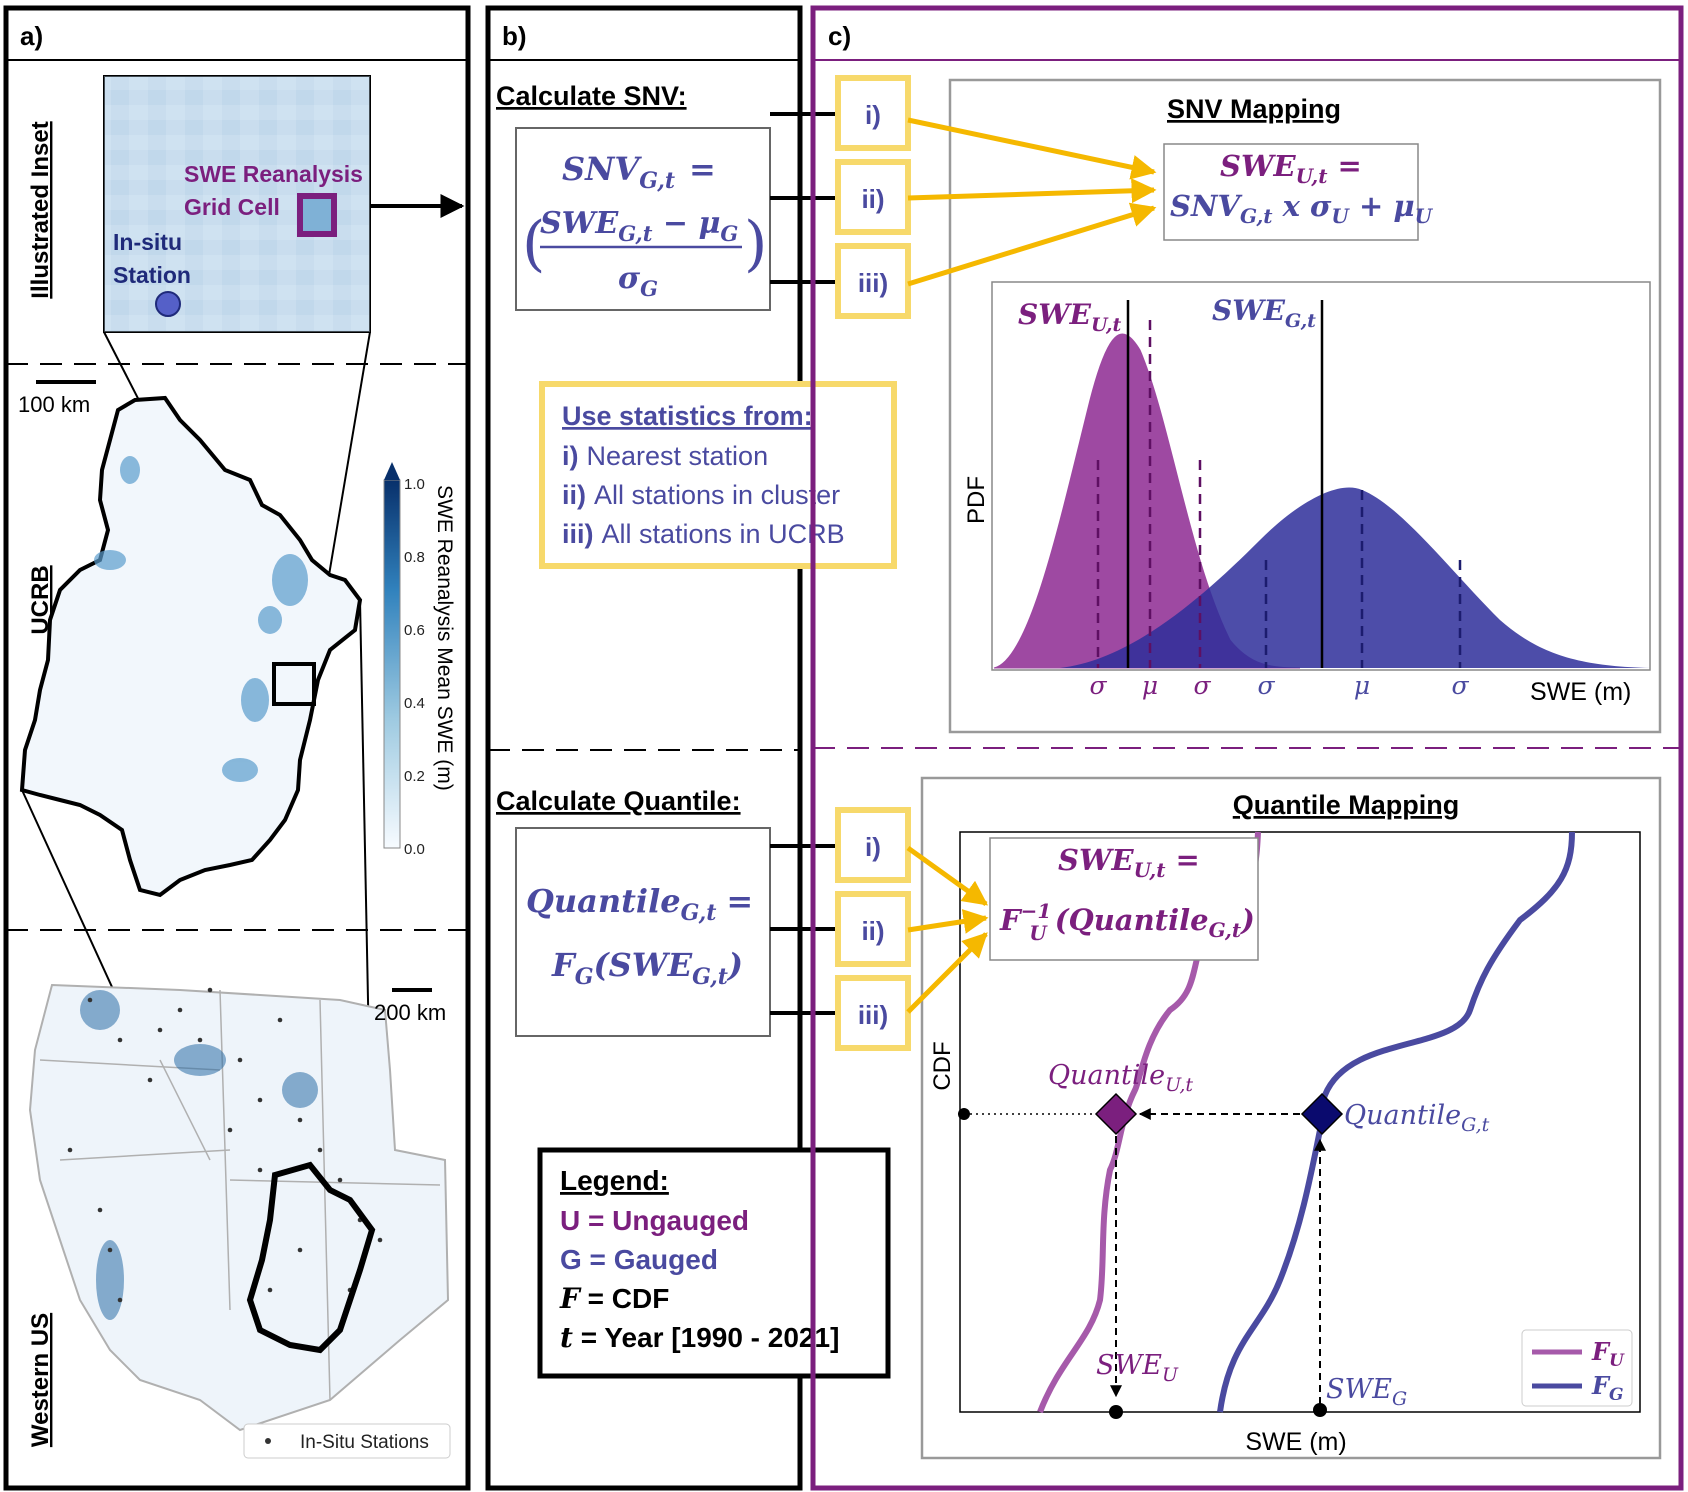 The height and width of the screenshot is (1492, 1688). What do you see at coordinates (414, 557) in the screenshot?
I see `svg-text: 0.8` at bounding box center [414, 557].